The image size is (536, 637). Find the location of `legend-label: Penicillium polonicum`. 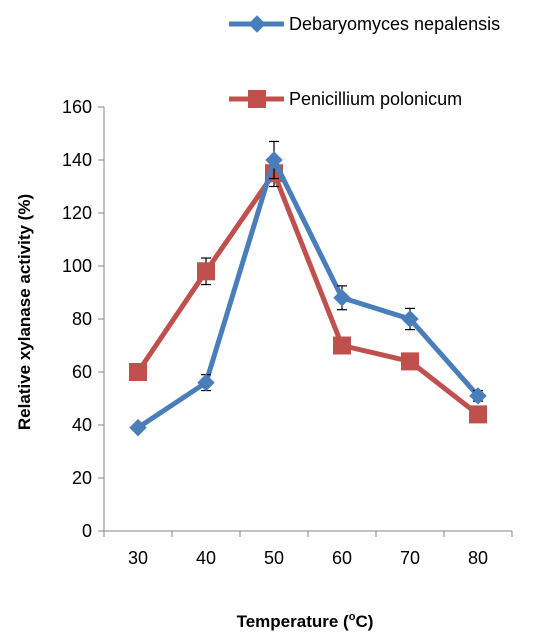

legend-label: Penicillium polonicum is located at coordinates (375, 99).